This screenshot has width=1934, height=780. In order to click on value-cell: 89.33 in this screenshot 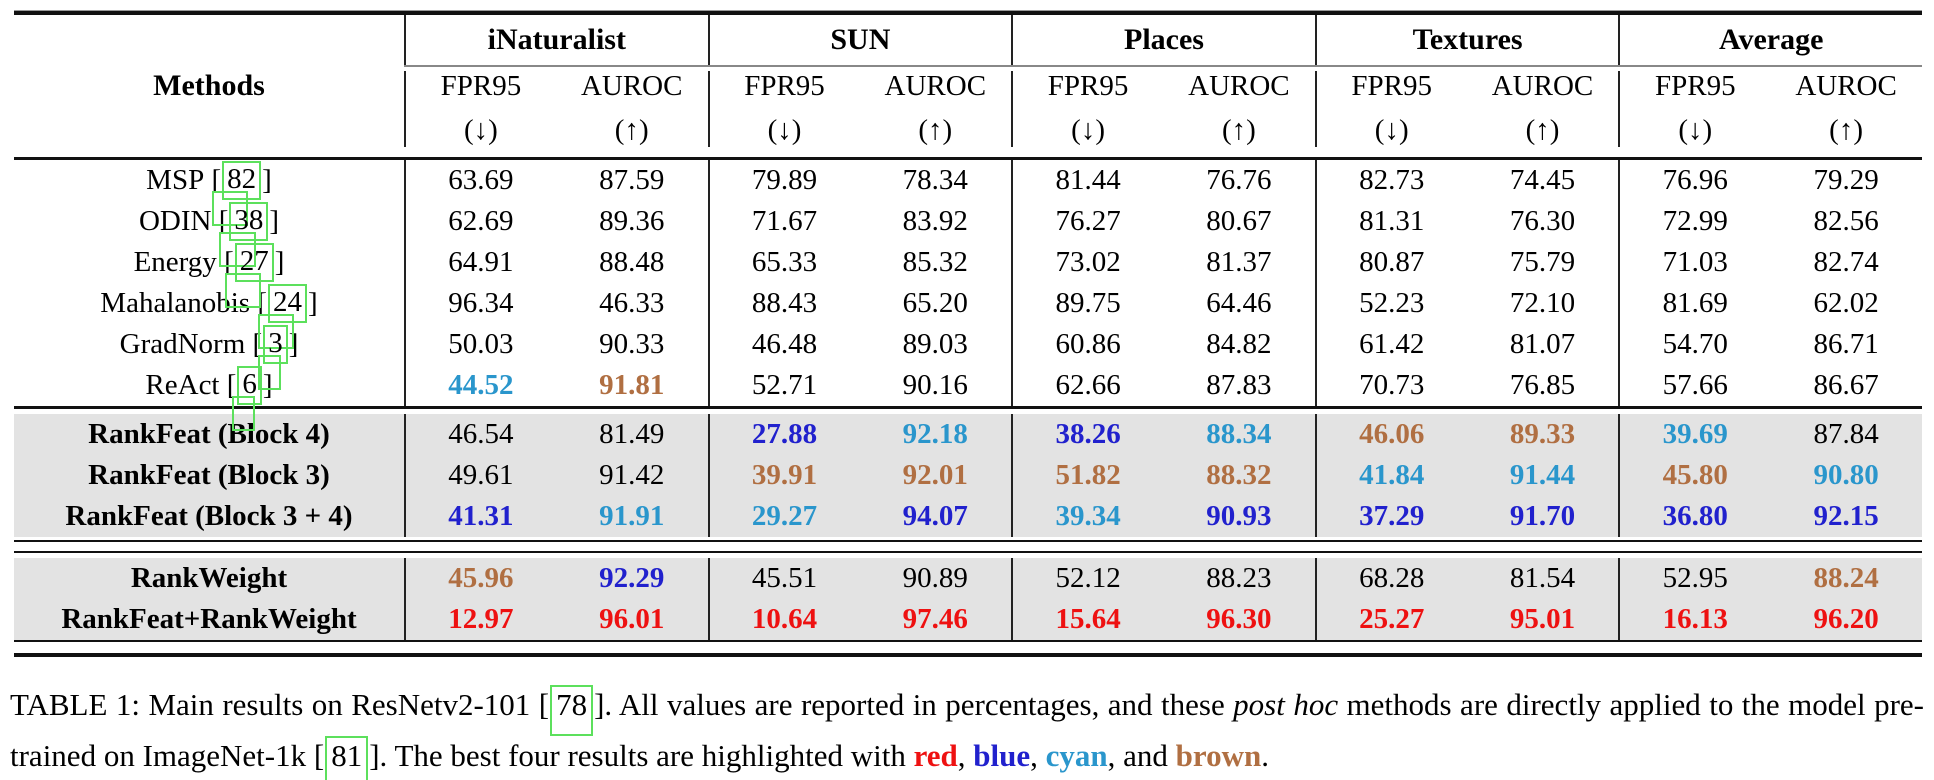, I will do `click(1542, 433)`.